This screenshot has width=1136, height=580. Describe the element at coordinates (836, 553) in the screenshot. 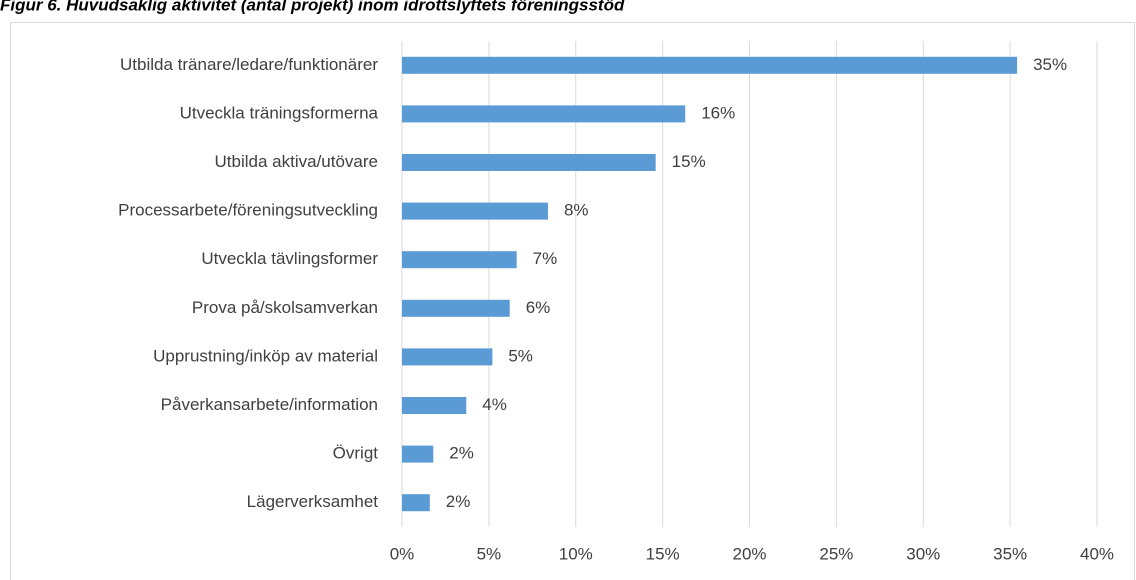

I see `x-tick-label: 25%` at that location.